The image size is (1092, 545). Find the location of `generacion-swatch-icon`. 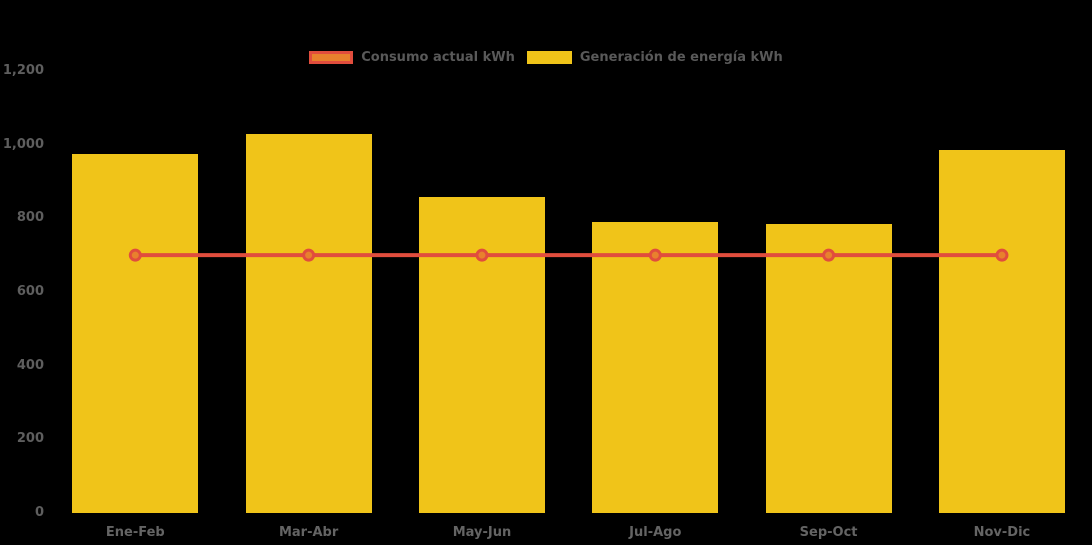

generacion-swatch-icon is located at coordinates (549, 57).